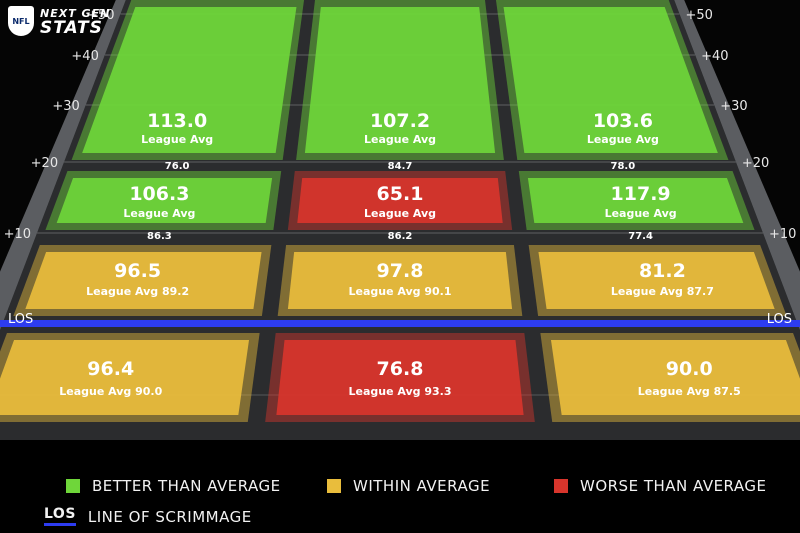 This screenshot has height=533, width=800. I want to click on zone-value: 96.5, so click(137, 271).